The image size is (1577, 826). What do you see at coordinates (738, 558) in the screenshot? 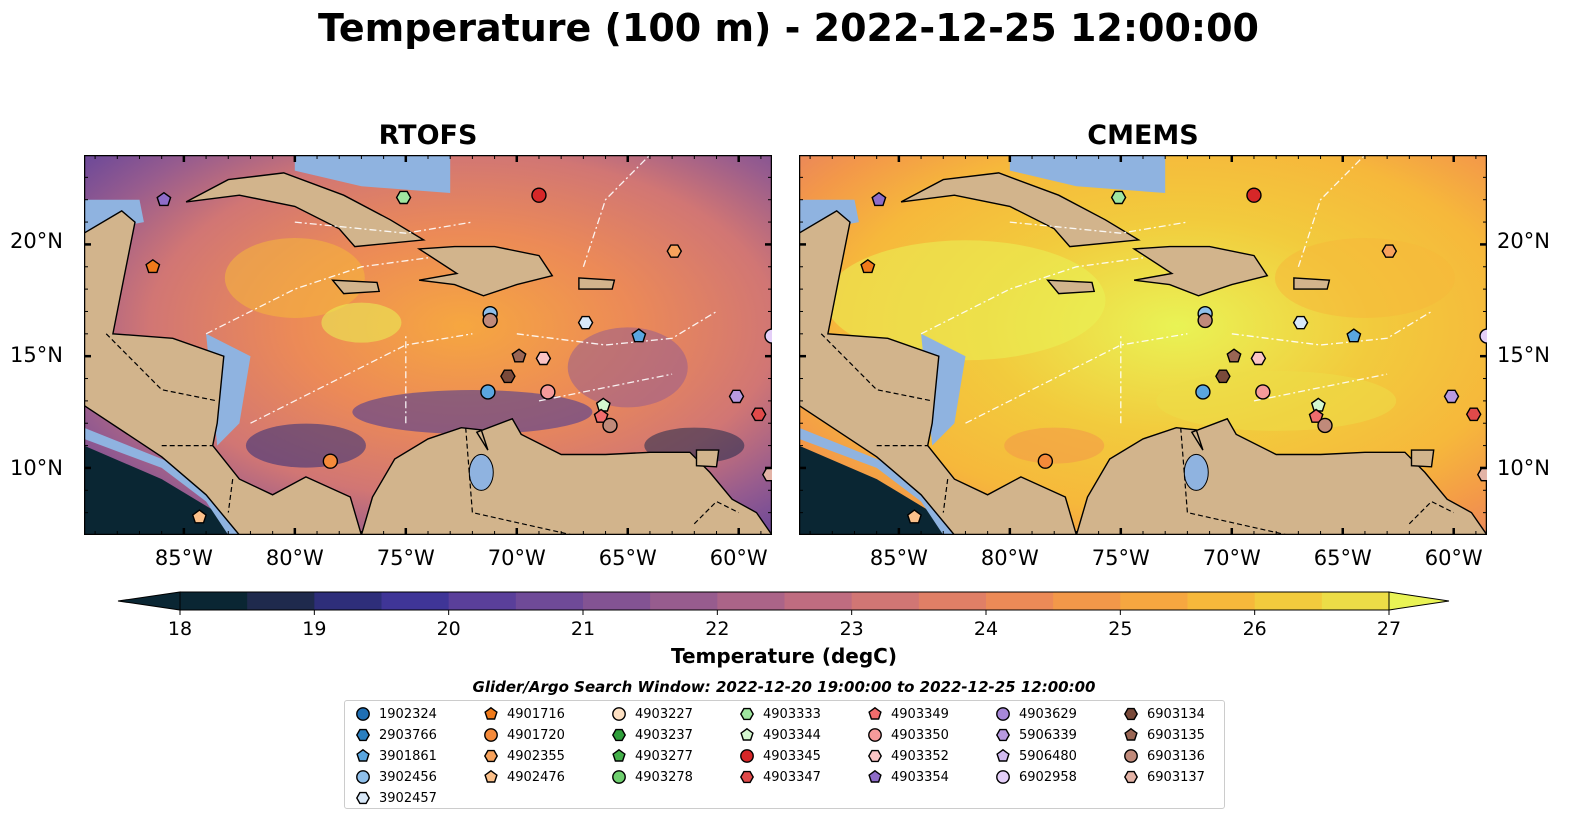
I see `lon-tick-label: 60°W` at bounding box center [738, 558].